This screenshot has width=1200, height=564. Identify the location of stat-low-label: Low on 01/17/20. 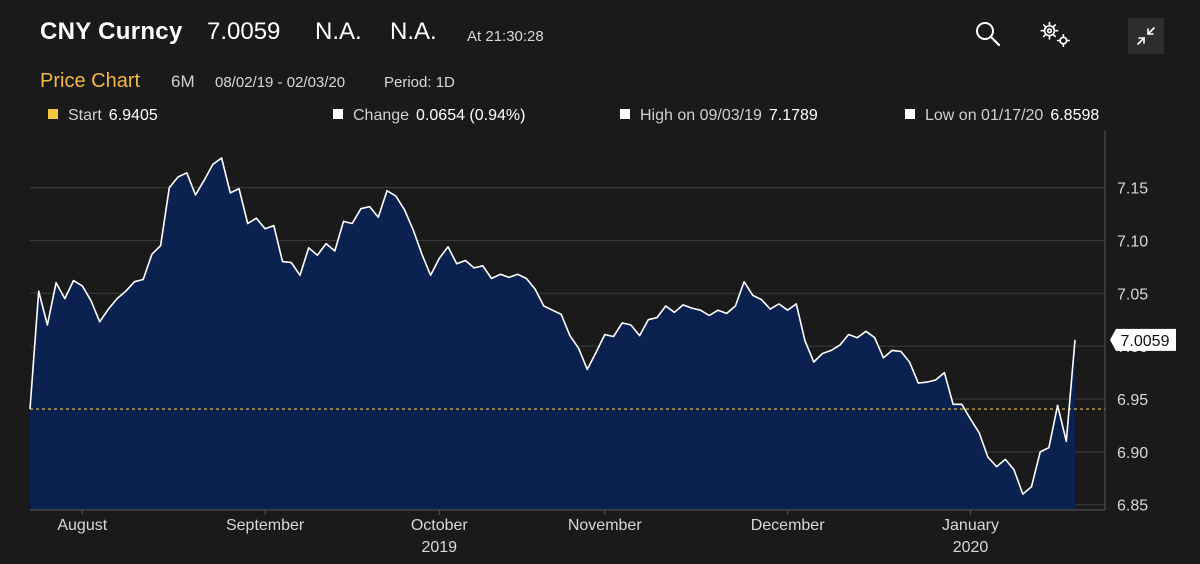
(984, 115).